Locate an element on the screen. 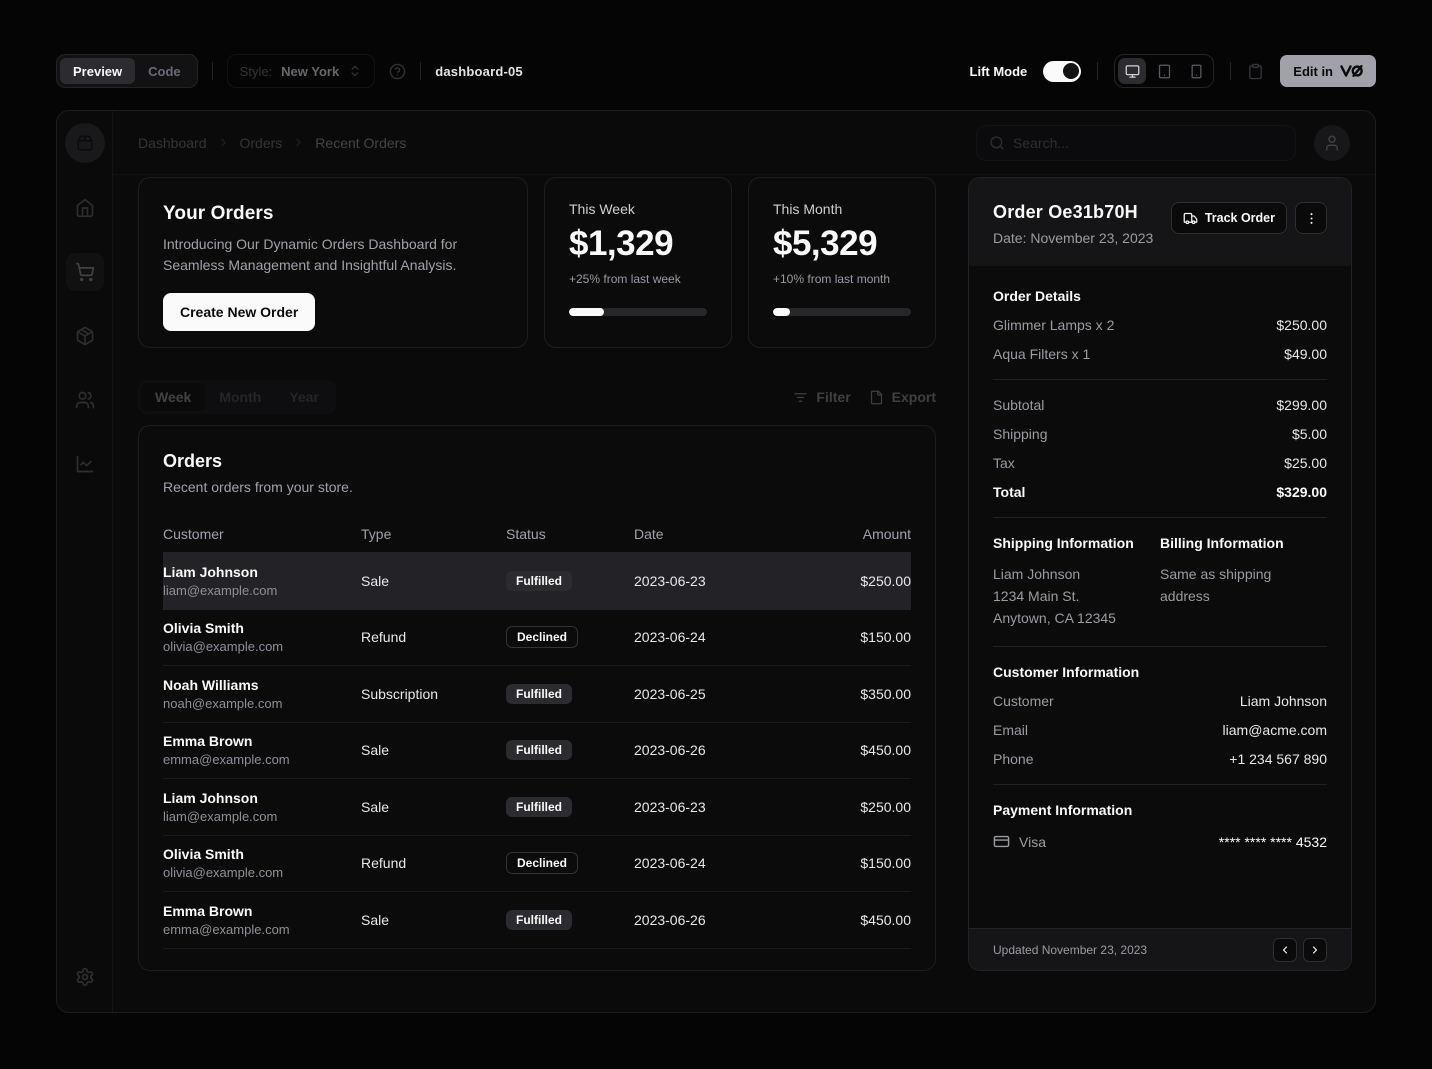  tab-week: Week is located at coordinates (173, 397).